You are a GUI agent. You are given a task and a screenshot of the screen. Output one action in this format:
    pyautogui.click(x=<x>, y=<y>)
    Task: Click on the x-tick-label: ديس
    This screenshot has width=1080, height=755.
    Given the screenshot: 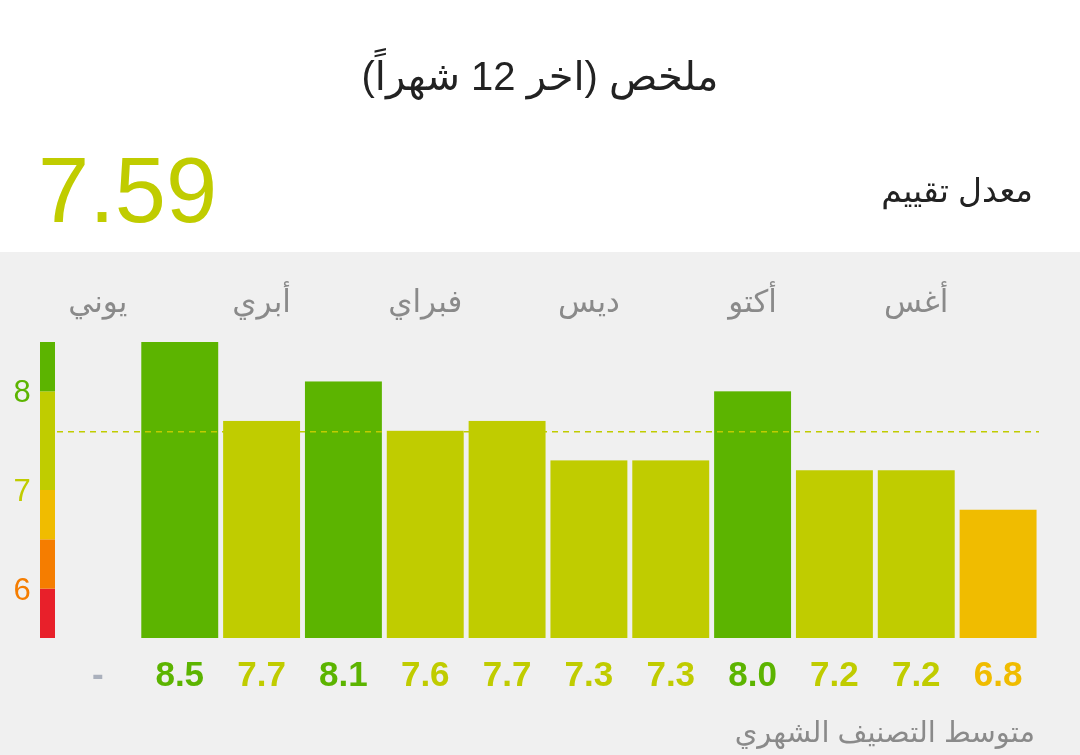 What is the action you would take?
    pyautogui.click(x=588, y=301)
    